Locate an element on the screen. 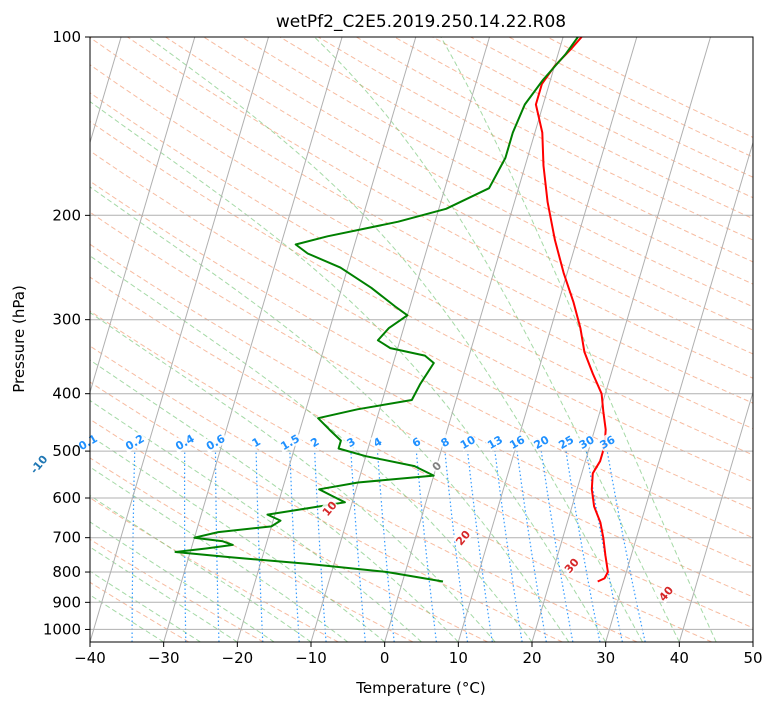 The height and width of the screenshot is (708, 775). y-tick-label: 200 is located at coordinates (66, 215).